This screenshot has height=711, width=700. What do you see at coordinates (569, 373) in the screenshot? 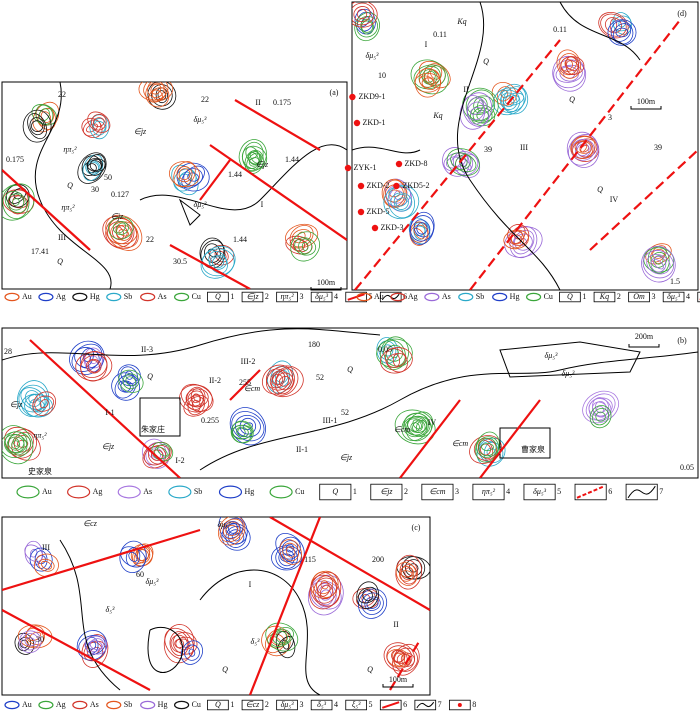
I see `unit: δμ₅³` at bounding box center [569, 373].